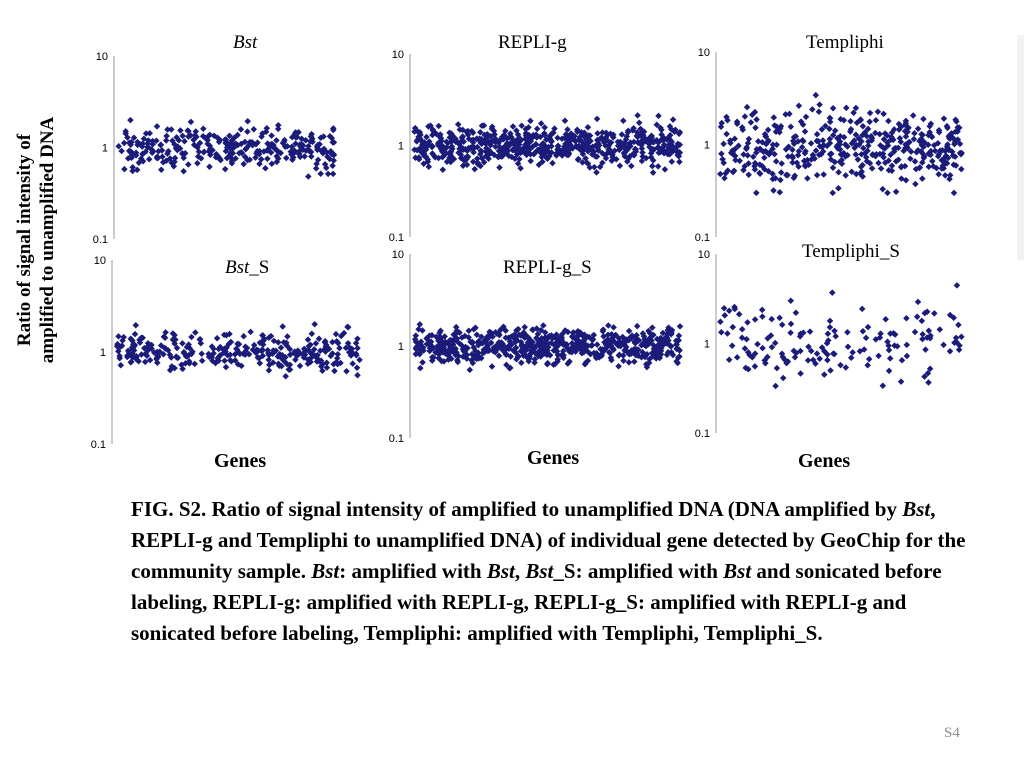 The image size is (1024, 768). What do you see at coordinates (825, 145) in the screenshot?
I see `chart-panel-templiphi: 10 1 0.1` at bounding box center [825, 145].